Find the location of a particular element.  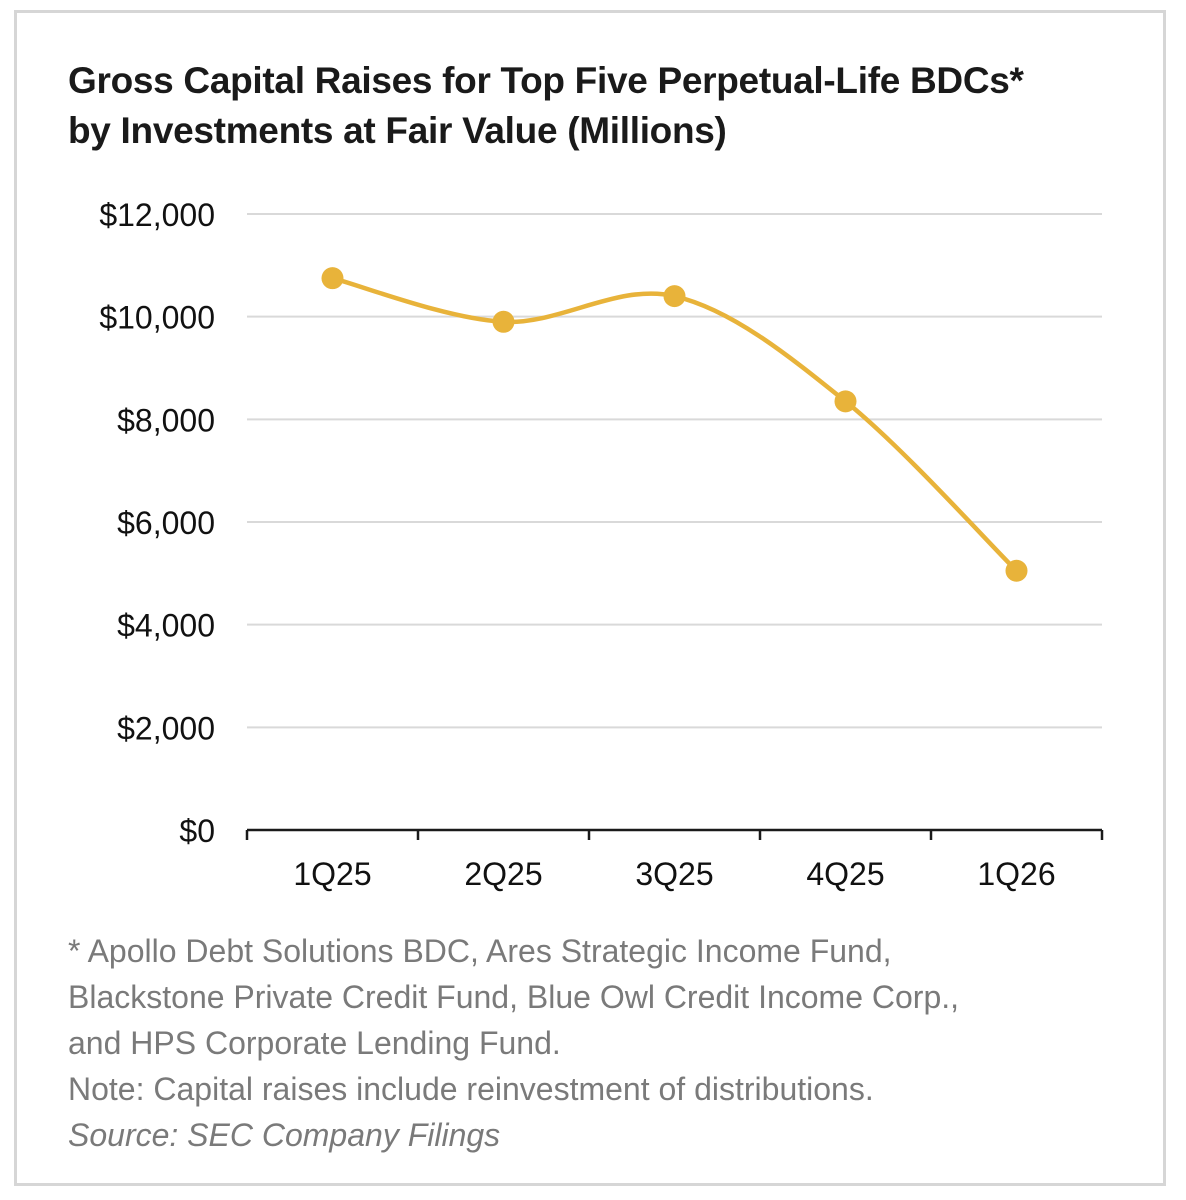

series-line is located at coordinates (674, 424).